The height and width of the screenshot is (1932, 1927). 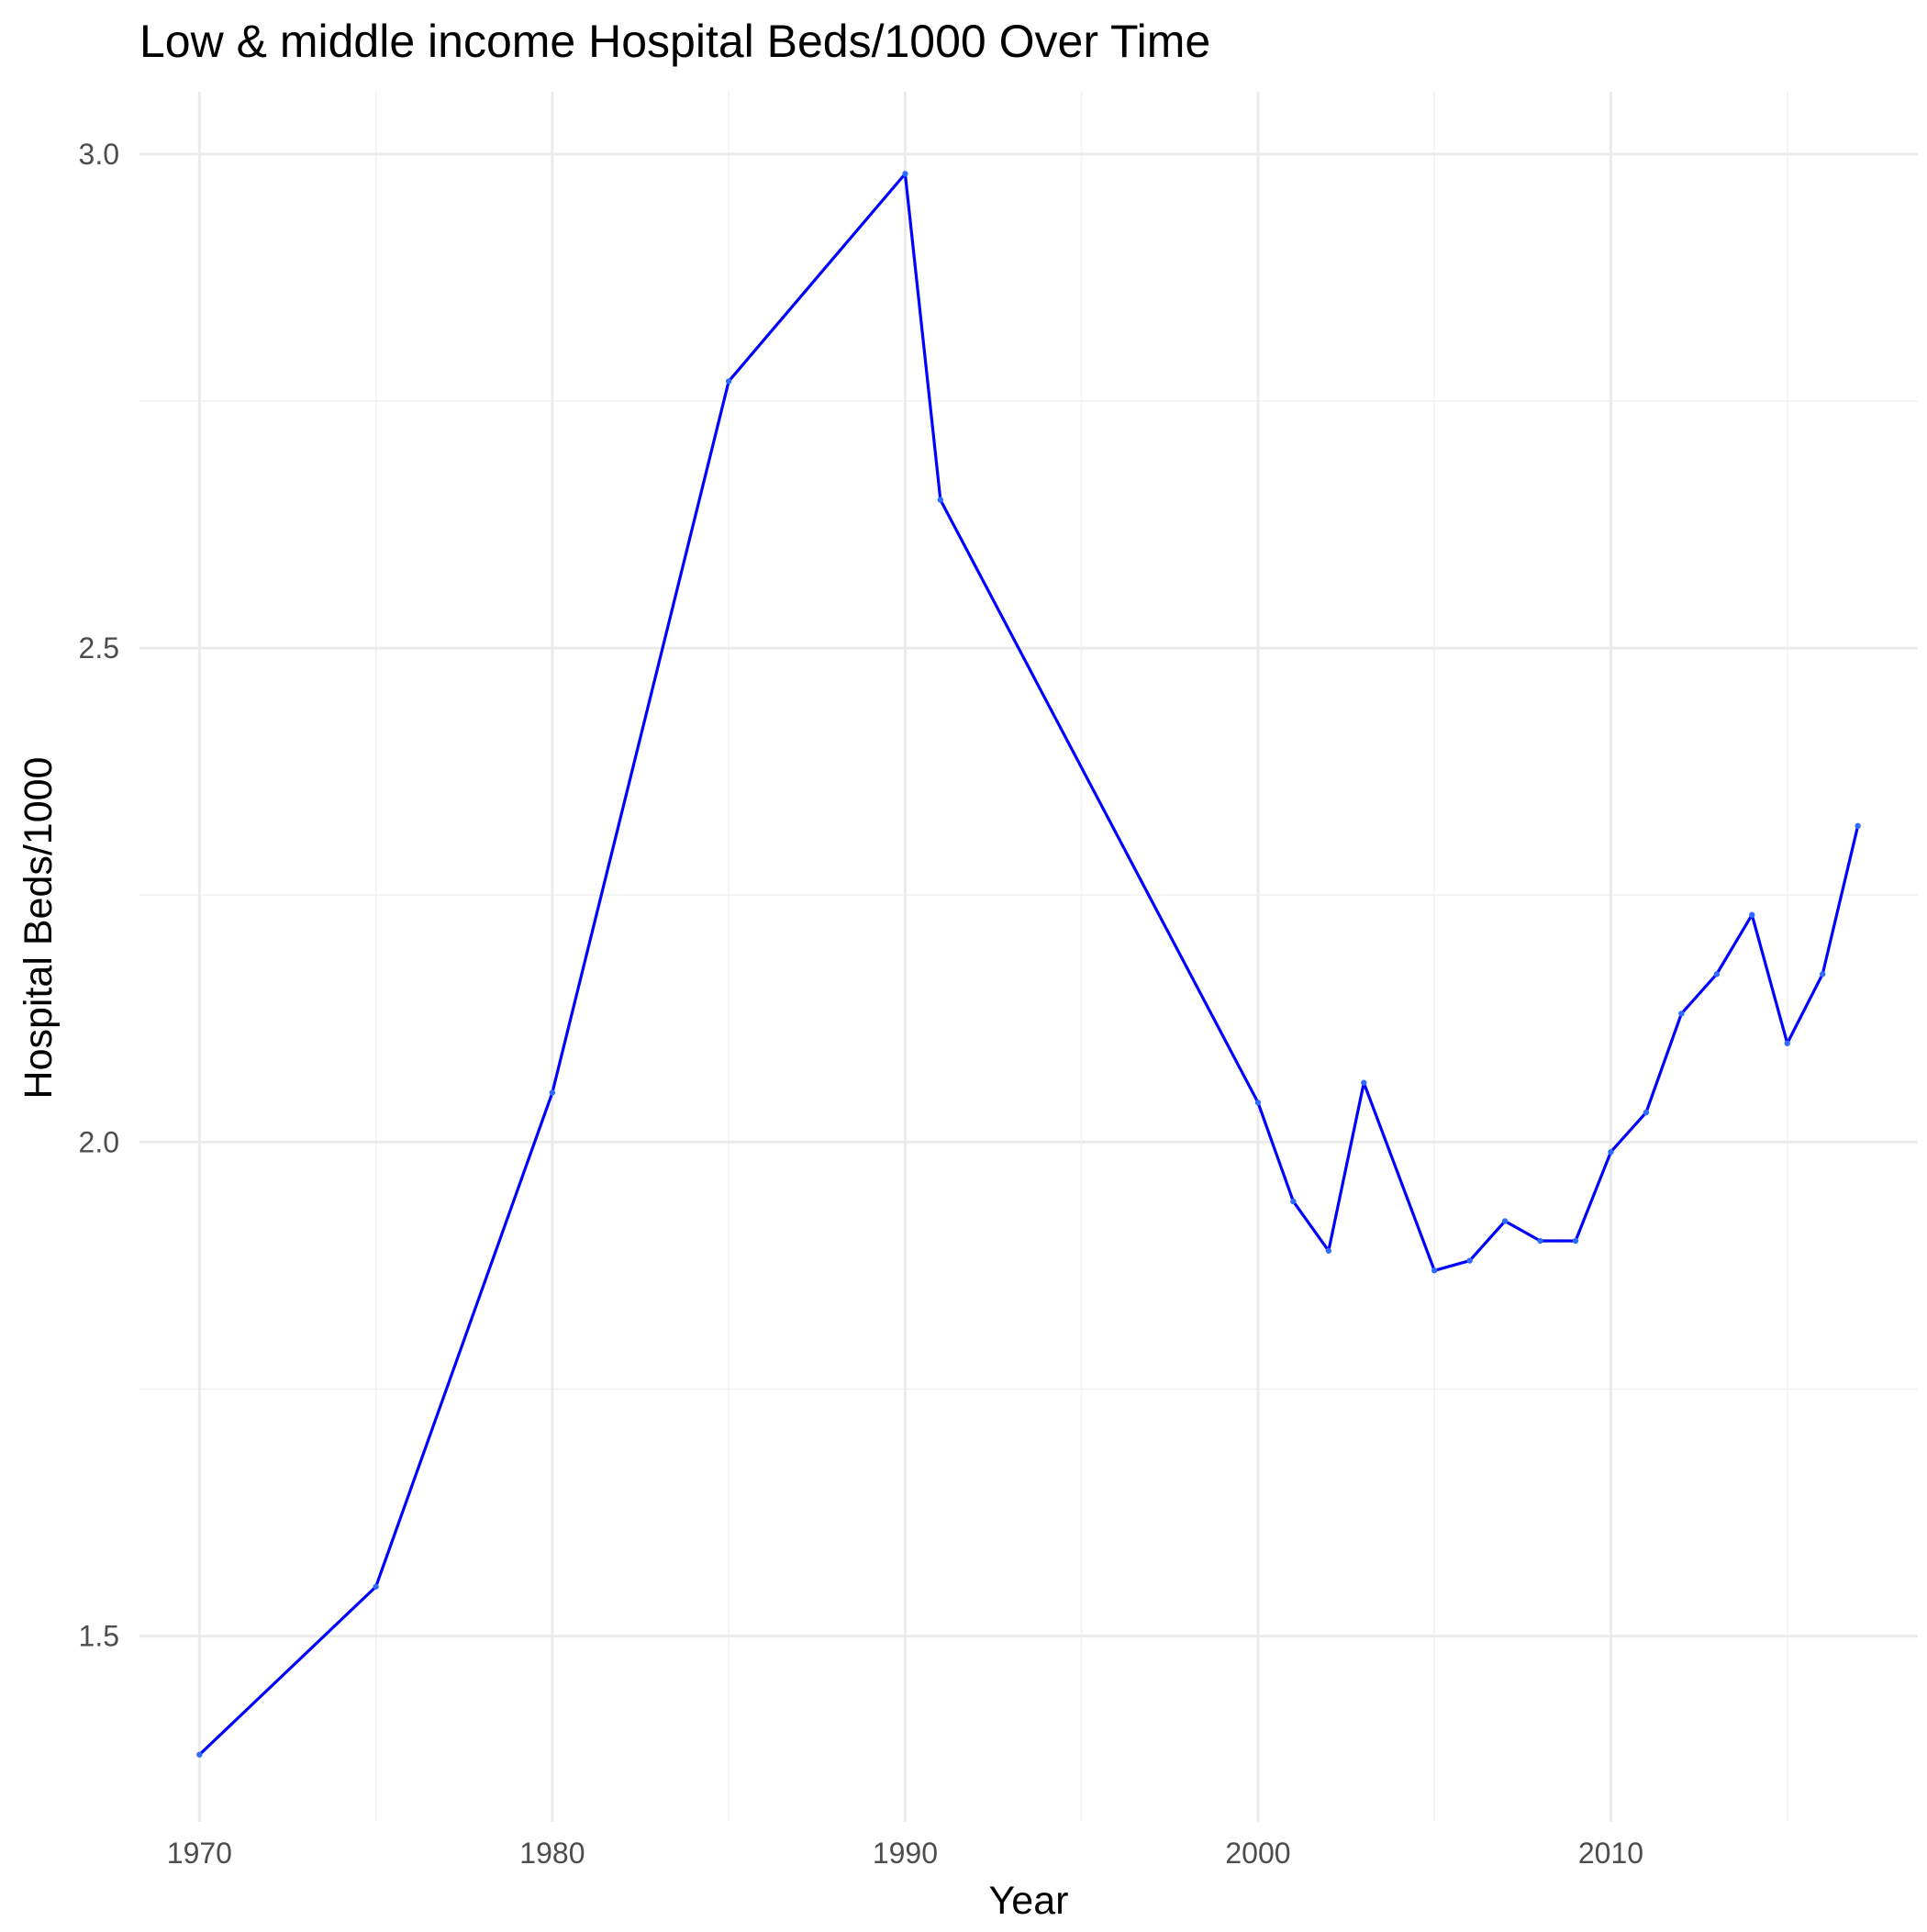 I want to click on x-tick-label: 1980, so click(x=552, y=1853).